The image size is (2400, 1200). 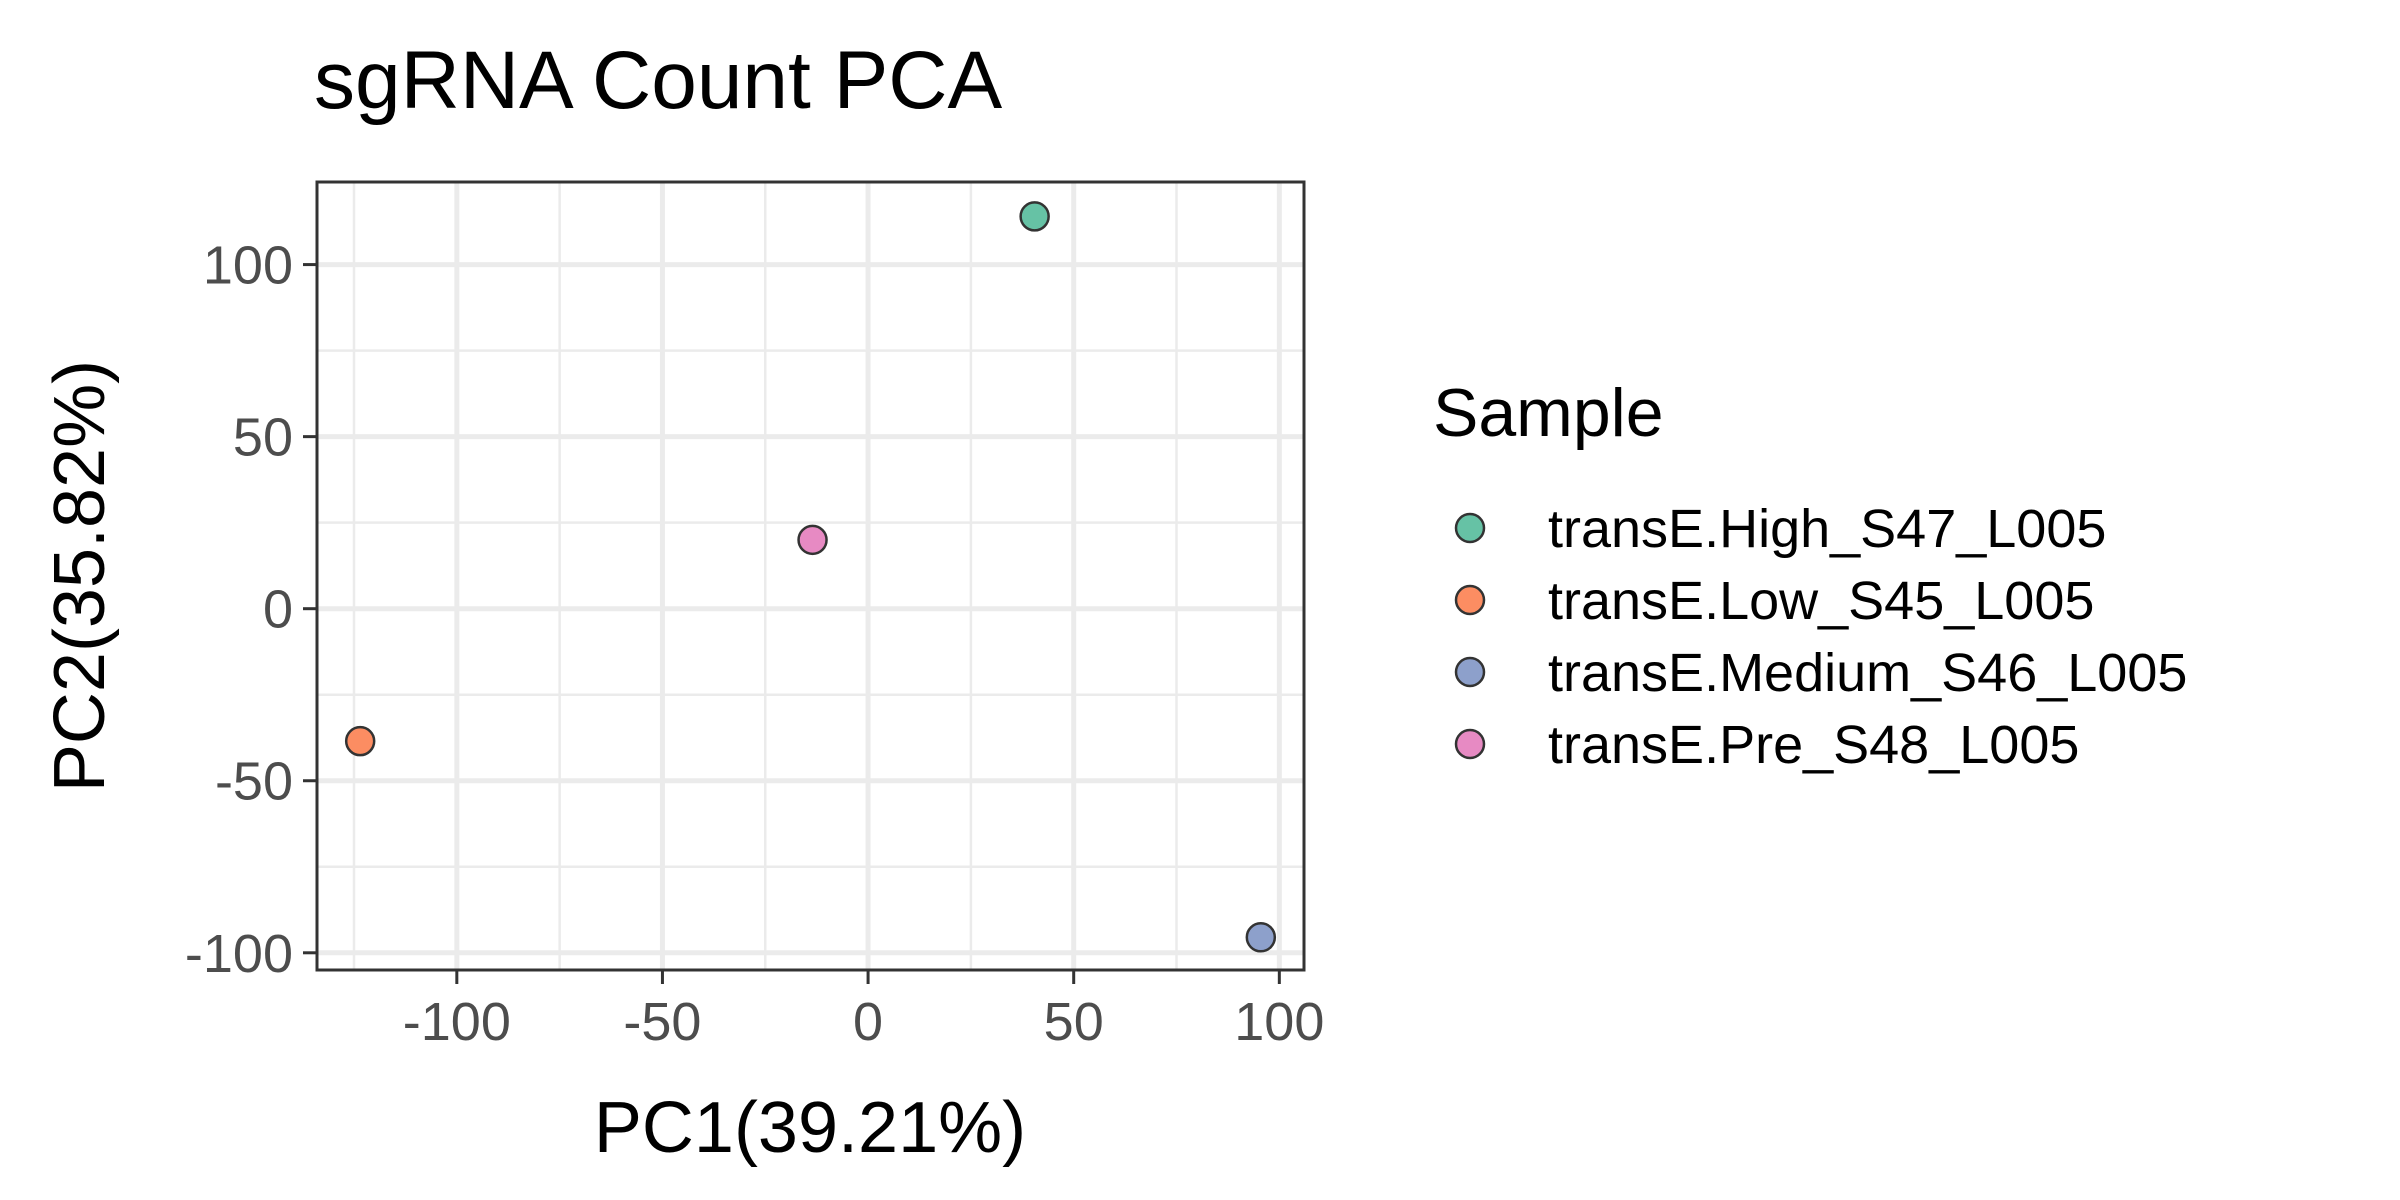 I want to click on y-tick-label: 50, so click(x=263, y=438).